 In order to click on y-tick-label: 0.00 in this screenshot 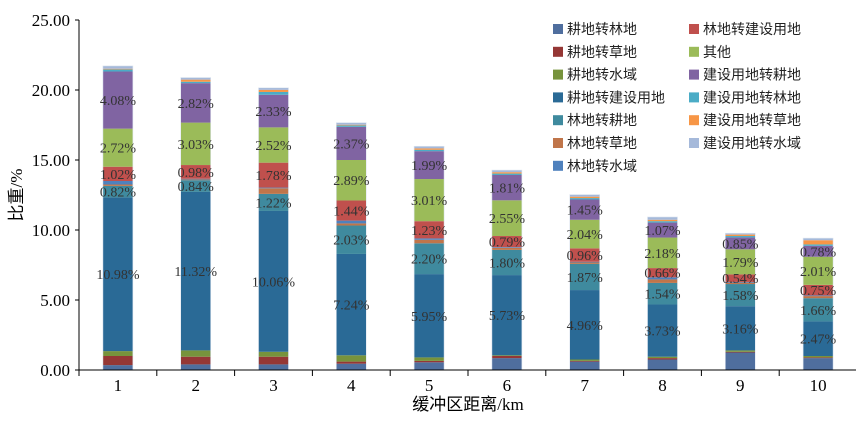, I will do `click(55, 370)`.